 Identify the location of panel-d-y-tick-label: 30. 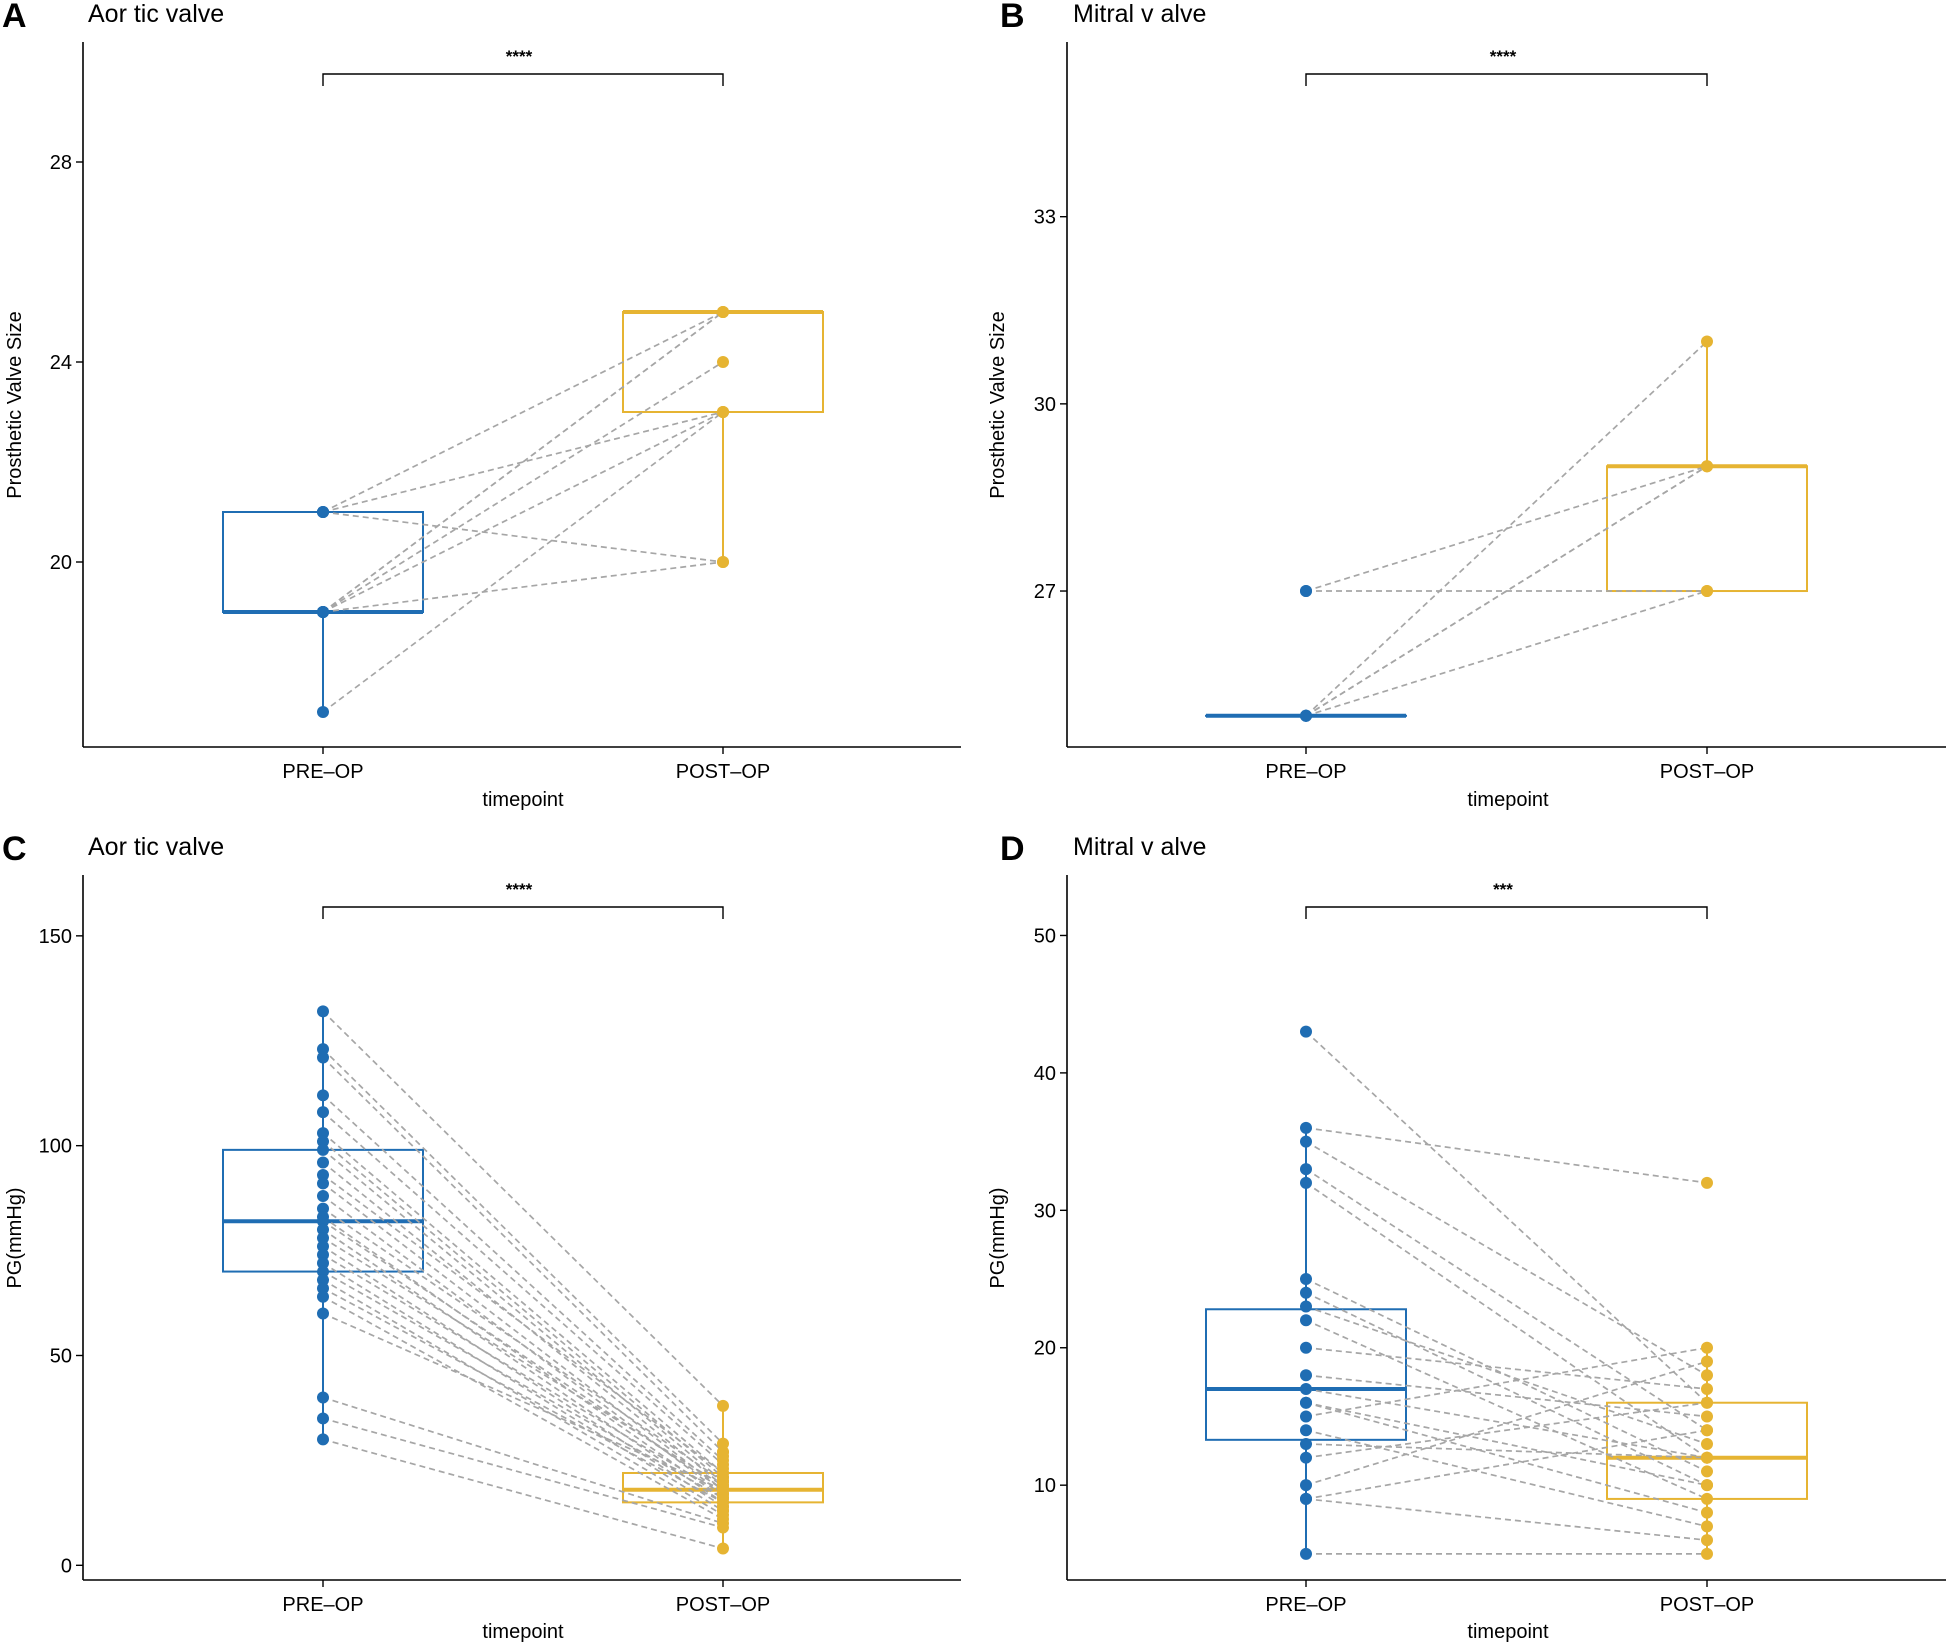
(1045, 1211).